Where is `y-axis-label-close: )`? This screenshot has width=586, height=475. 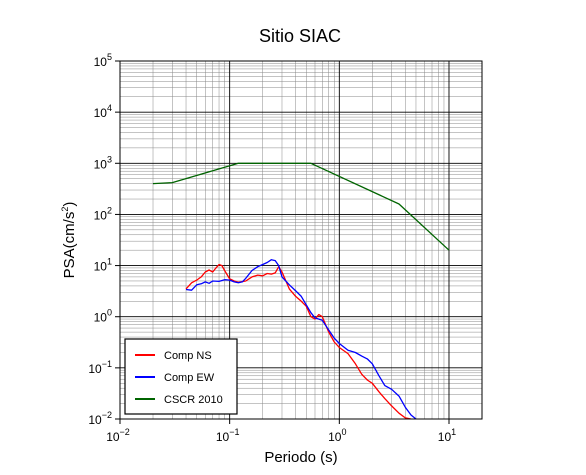
y-axis-label-close: ) is located at coordinates (69, 204).